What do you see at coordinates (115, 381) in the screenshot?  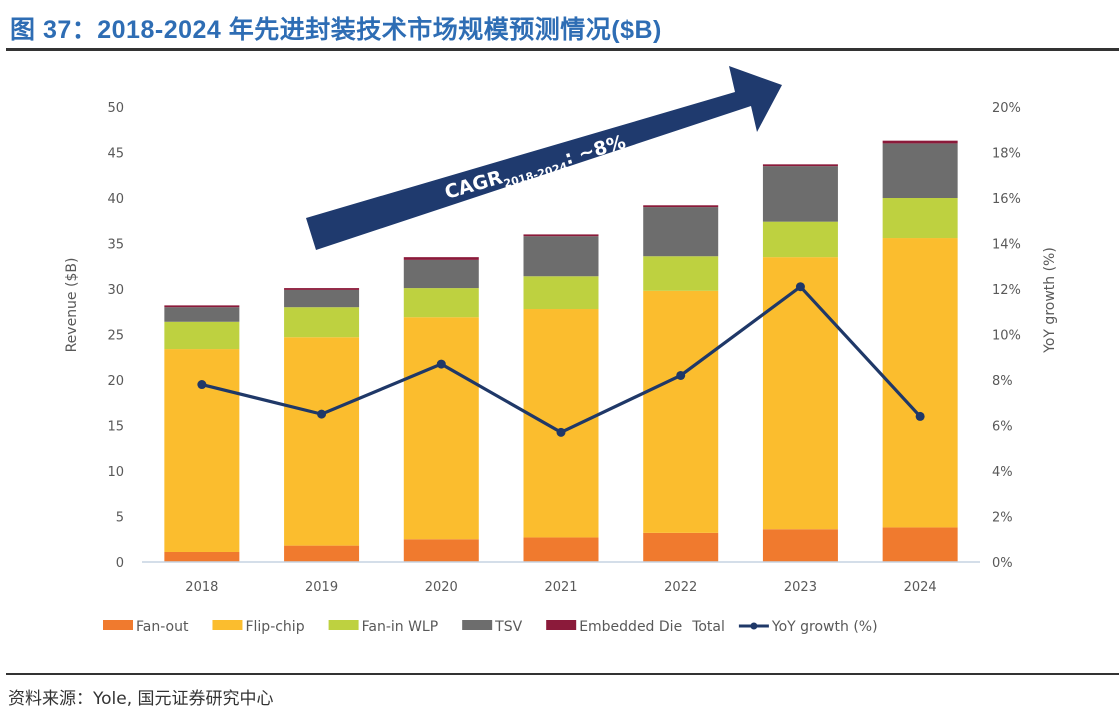 I see `y-tick-label: 20` at bounding box center [115, 381].